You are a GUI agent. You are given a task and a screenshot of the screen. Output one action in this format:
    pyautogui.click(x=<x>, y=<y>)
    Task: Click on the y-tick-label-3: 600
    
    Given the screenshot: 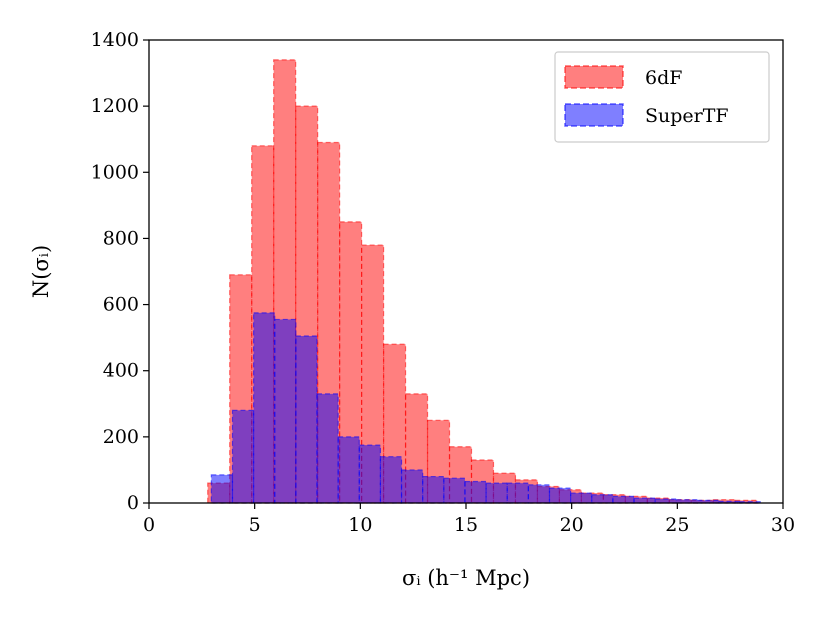 What is the action you would take?
    pyautogui.click(x=121, y=305)
    